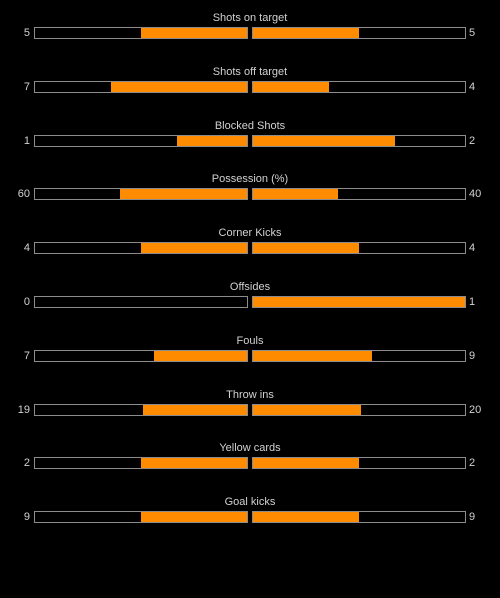 The width and height of the screenshot is (500, 598). Describe the element at coordinates (26, 517) in the screenshot. I see `home-value: 9` at that location.